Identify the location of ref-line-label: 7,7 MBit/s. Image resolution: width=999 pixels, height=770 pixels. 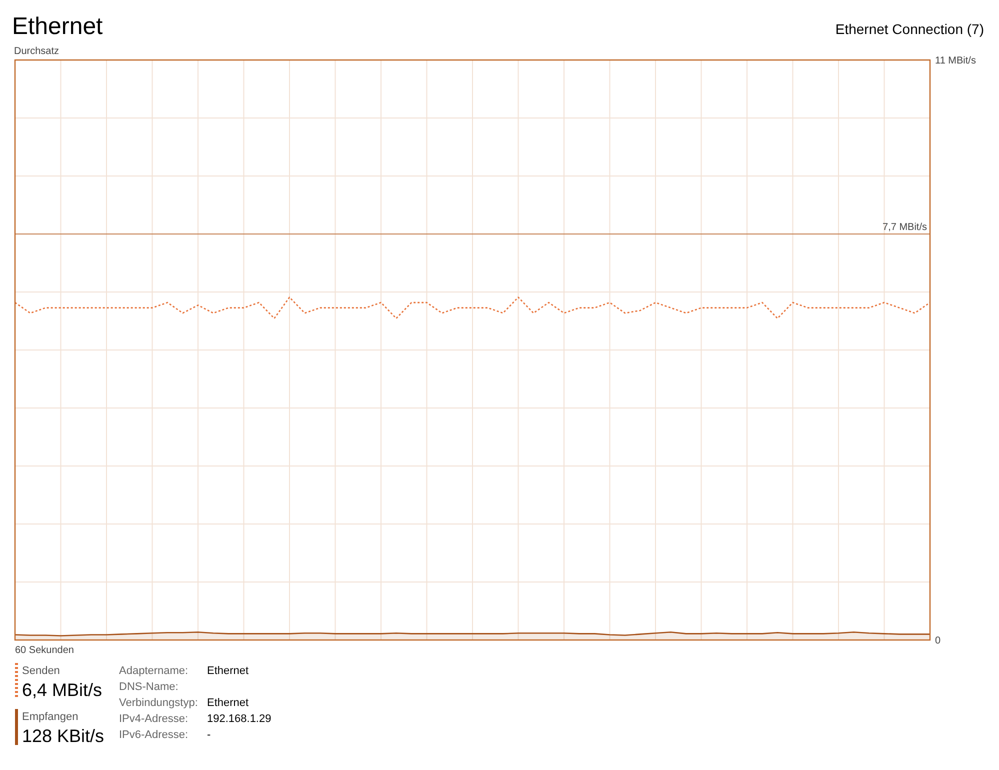
(904, 227).